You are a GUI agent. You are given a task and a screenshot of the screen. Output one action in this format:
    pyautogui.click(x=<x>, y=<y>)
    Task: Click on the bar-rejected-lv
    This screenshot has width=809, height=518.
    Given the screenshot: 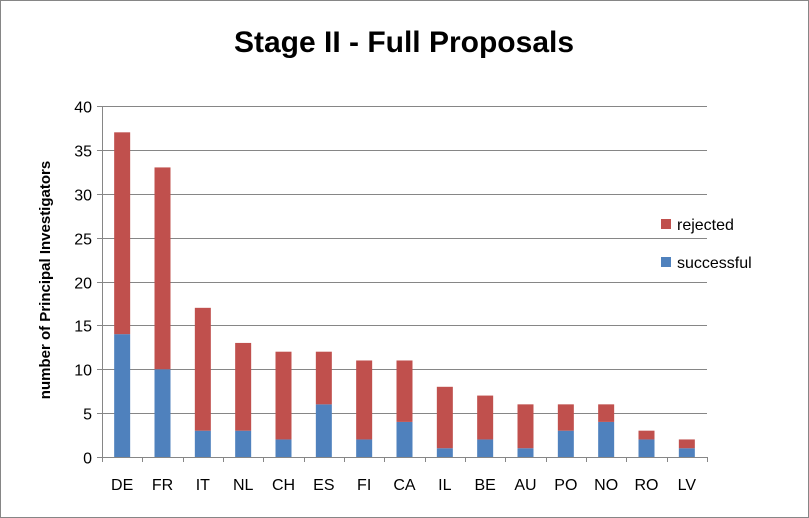 What is the action you would take?
    pyautogui.click(x=686, y=444)
    